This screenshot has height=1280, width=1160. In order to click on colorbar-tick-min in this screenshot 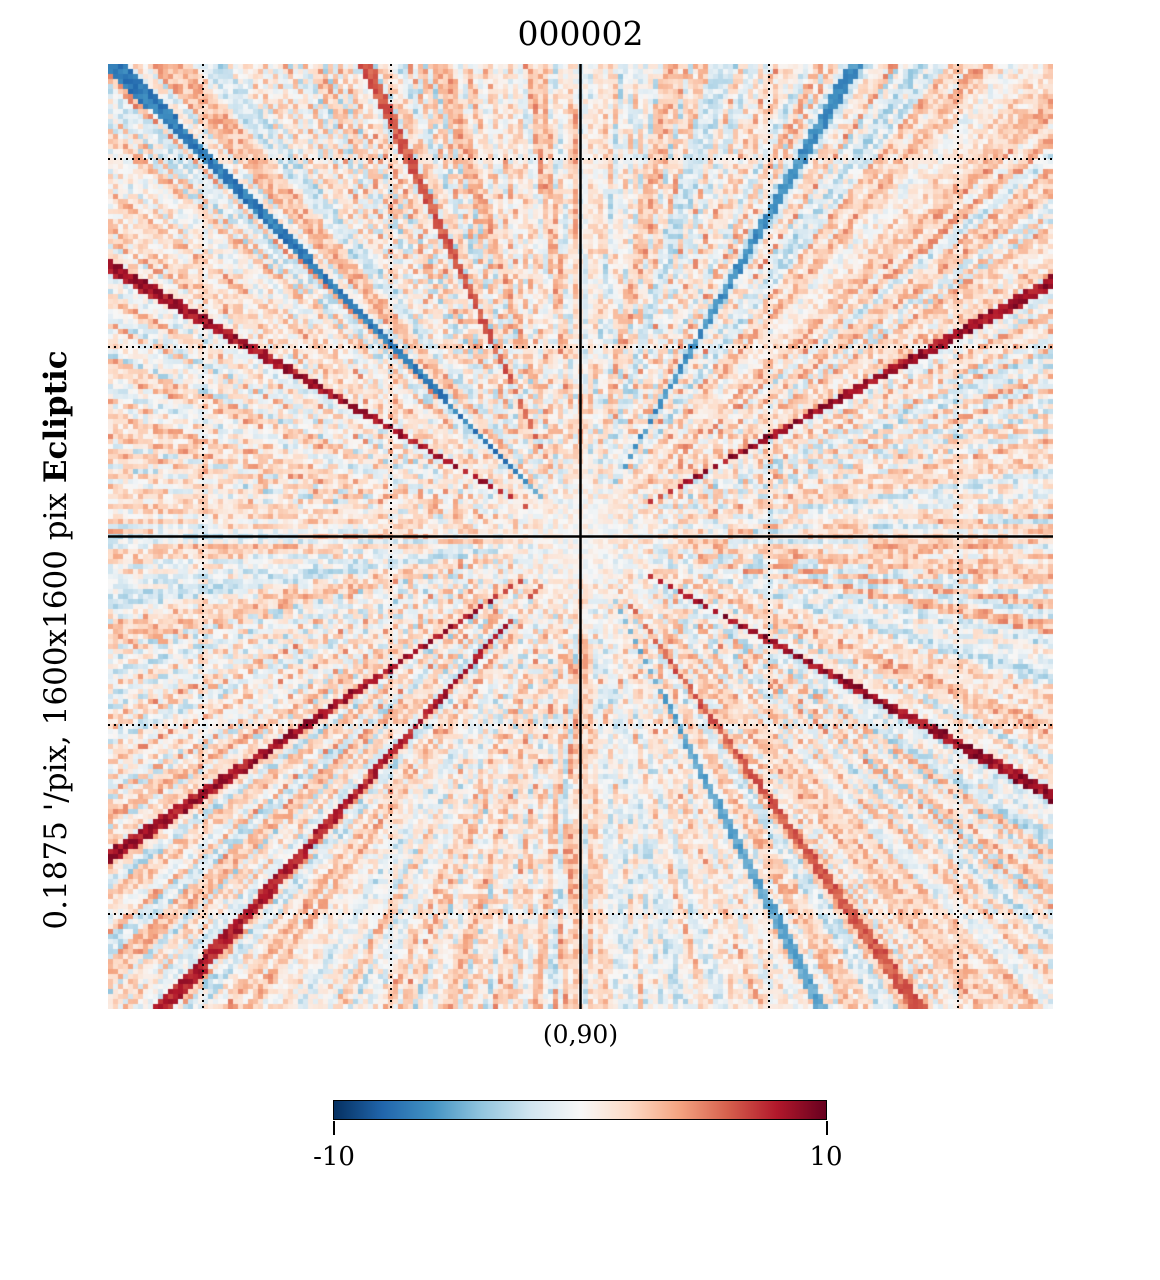, I will do `click(334, 1128)`.